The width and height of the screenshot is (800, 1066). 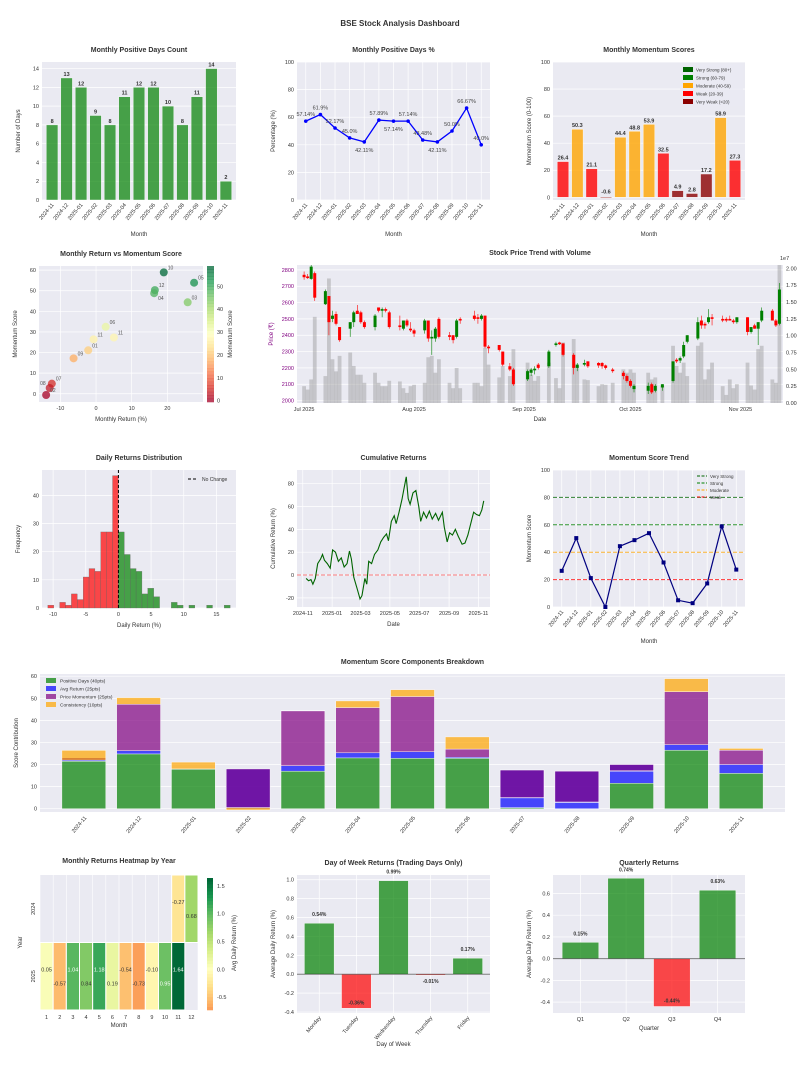 What do you see at coordinates (736, 824) in the screenshot?
I see `x-tick-label: 2025-11` at bounding box center [736, 824].